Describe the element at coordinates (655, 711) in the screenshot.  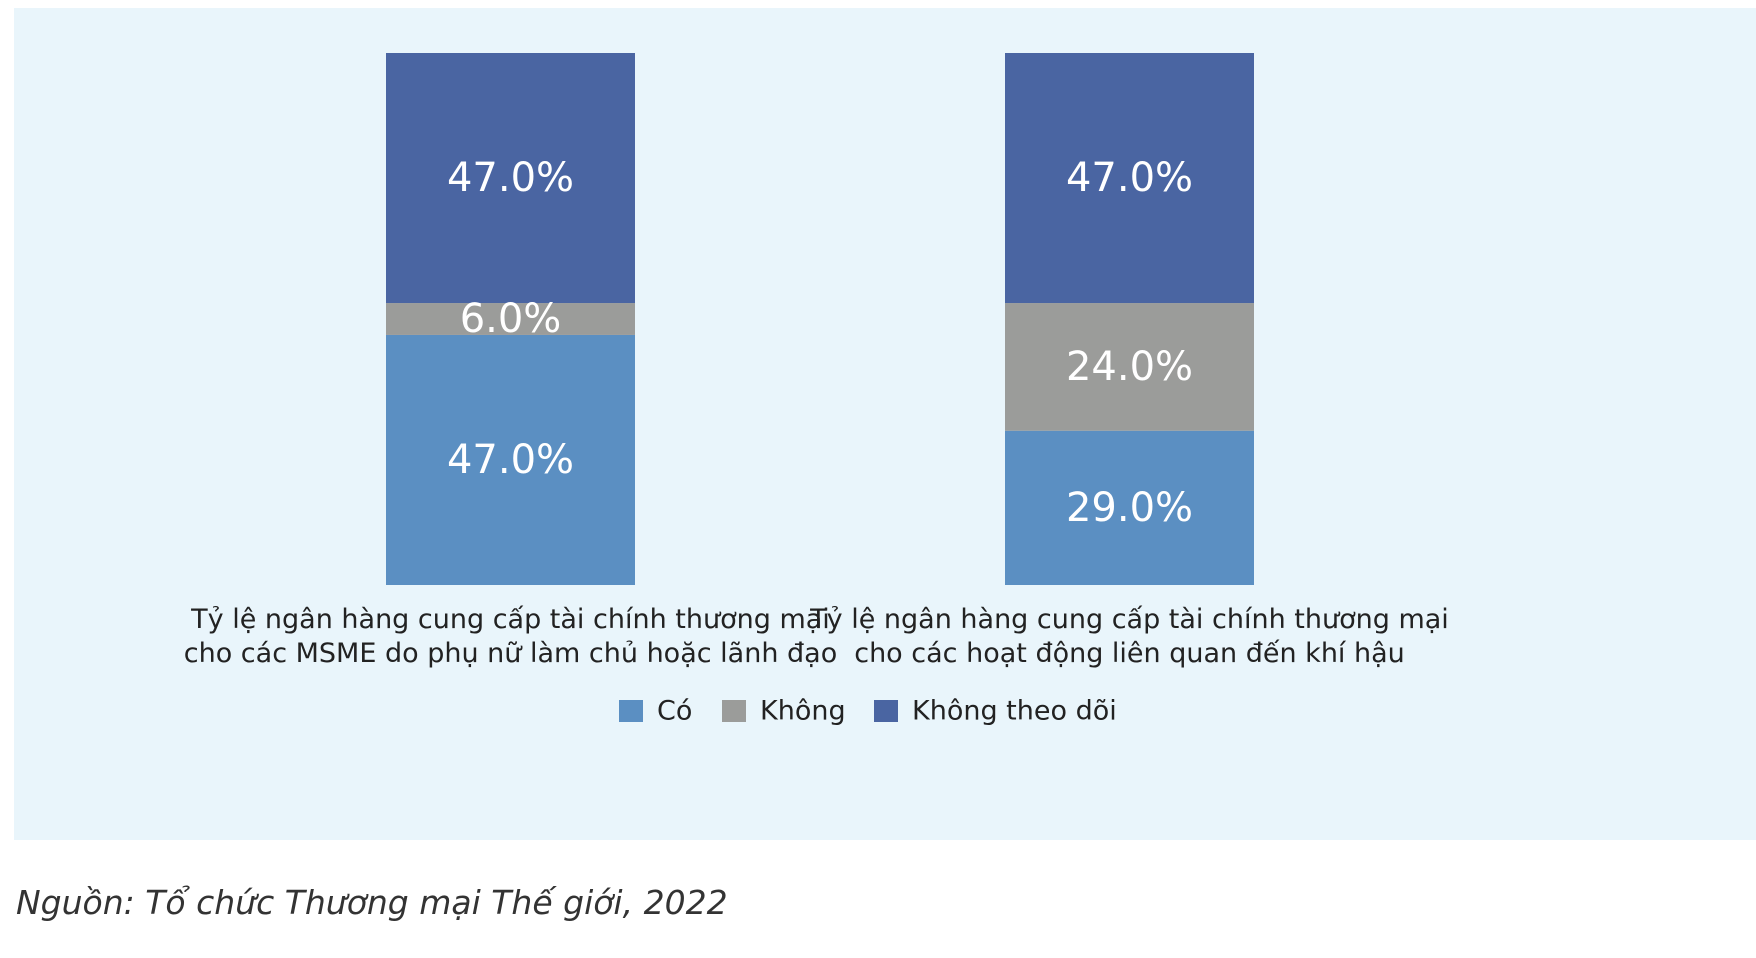
I see `legend-item-1: Có` at that location.